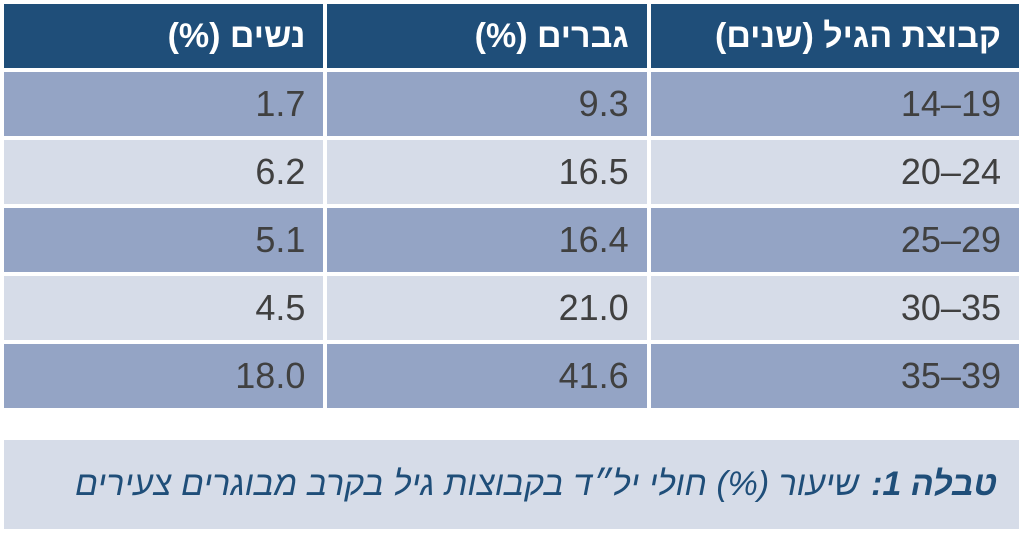  Describe the element at coordinates (487, 172) in the screenshot. I see `cell-men: 16.5` at that location.